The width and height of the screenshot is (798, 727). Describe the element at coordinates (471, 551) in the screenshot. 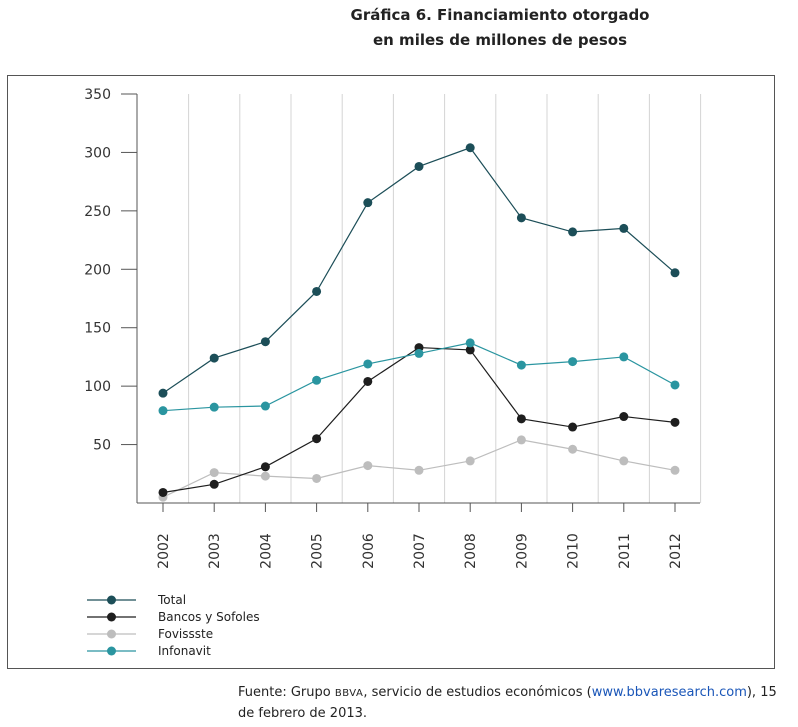

I see `x-tick-label-2008: 2008` at that location.